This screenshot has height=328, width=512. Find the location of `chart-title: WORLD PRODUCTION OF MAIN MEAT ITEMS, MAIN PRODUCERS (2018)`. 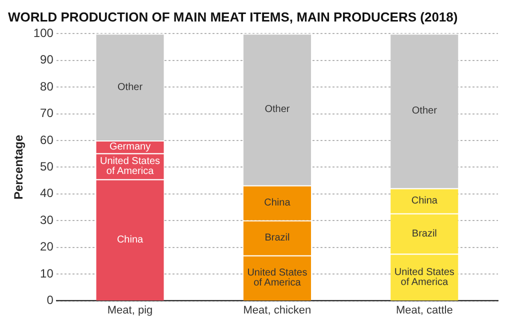

chart-title: WORLD PRODUCTION OF MAIN MEAT ITEMS, MAIN PRODUCERS (2018) is located at coordinates (233, 16).